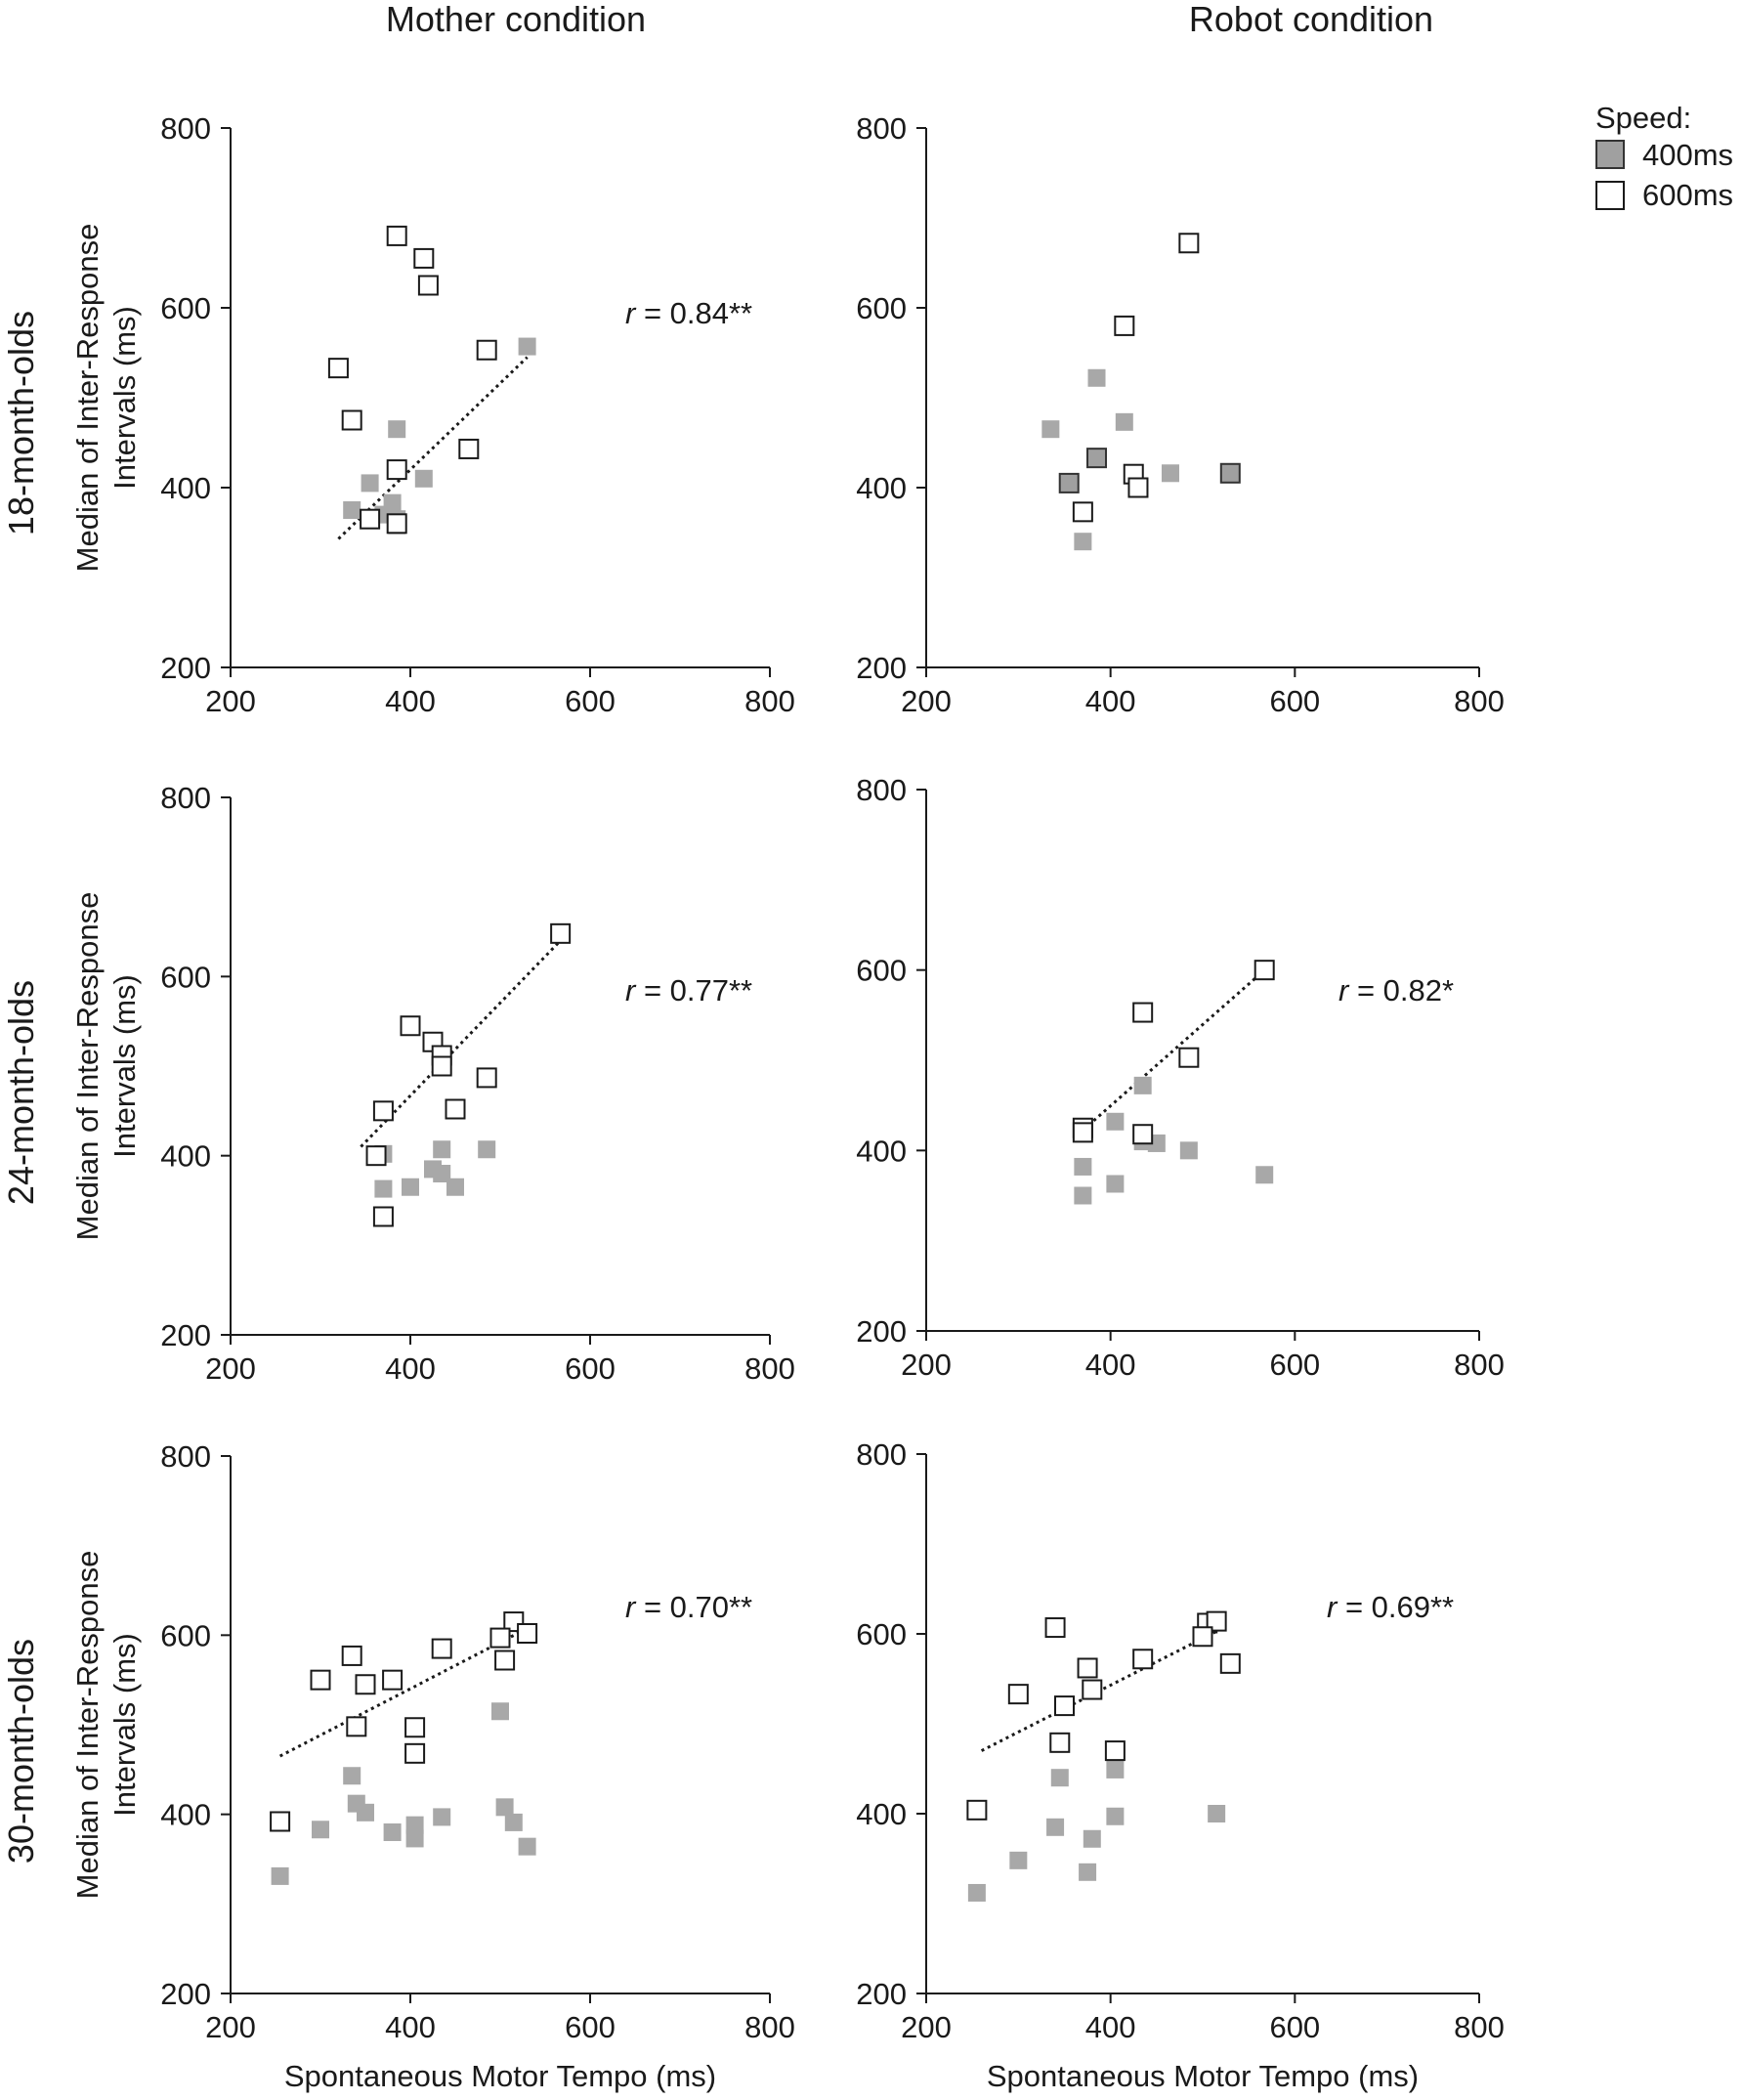 Image resolution: width=1742 pixels, height=2100 pixels. I want to click on panel-4: 200 400 600 800 200 400 600 800 r = 0.82*, so click(1180, 1078).